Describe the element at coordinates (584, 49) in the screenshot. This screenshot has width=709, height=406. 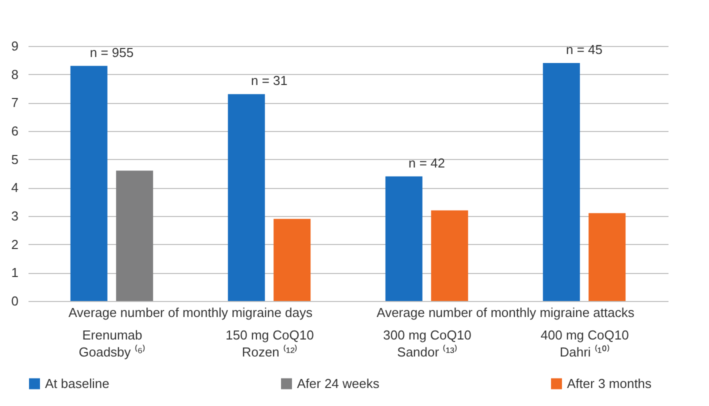
I see `annotation: n = 45` at that location.